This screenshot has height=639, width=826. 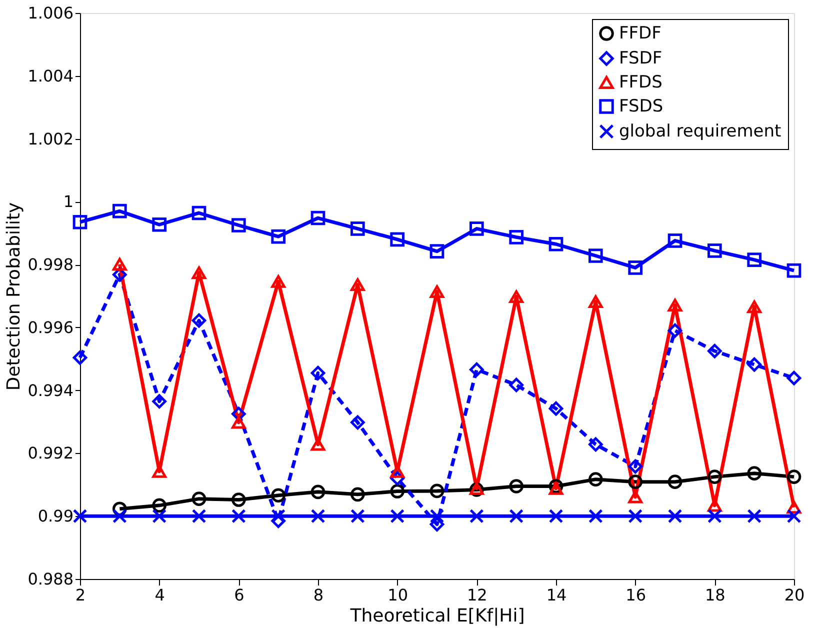 What do you see at coordinates (51, 13) in the screenshot?
I see `y-tick-label: 1.006` at bounding box center [51, 13].